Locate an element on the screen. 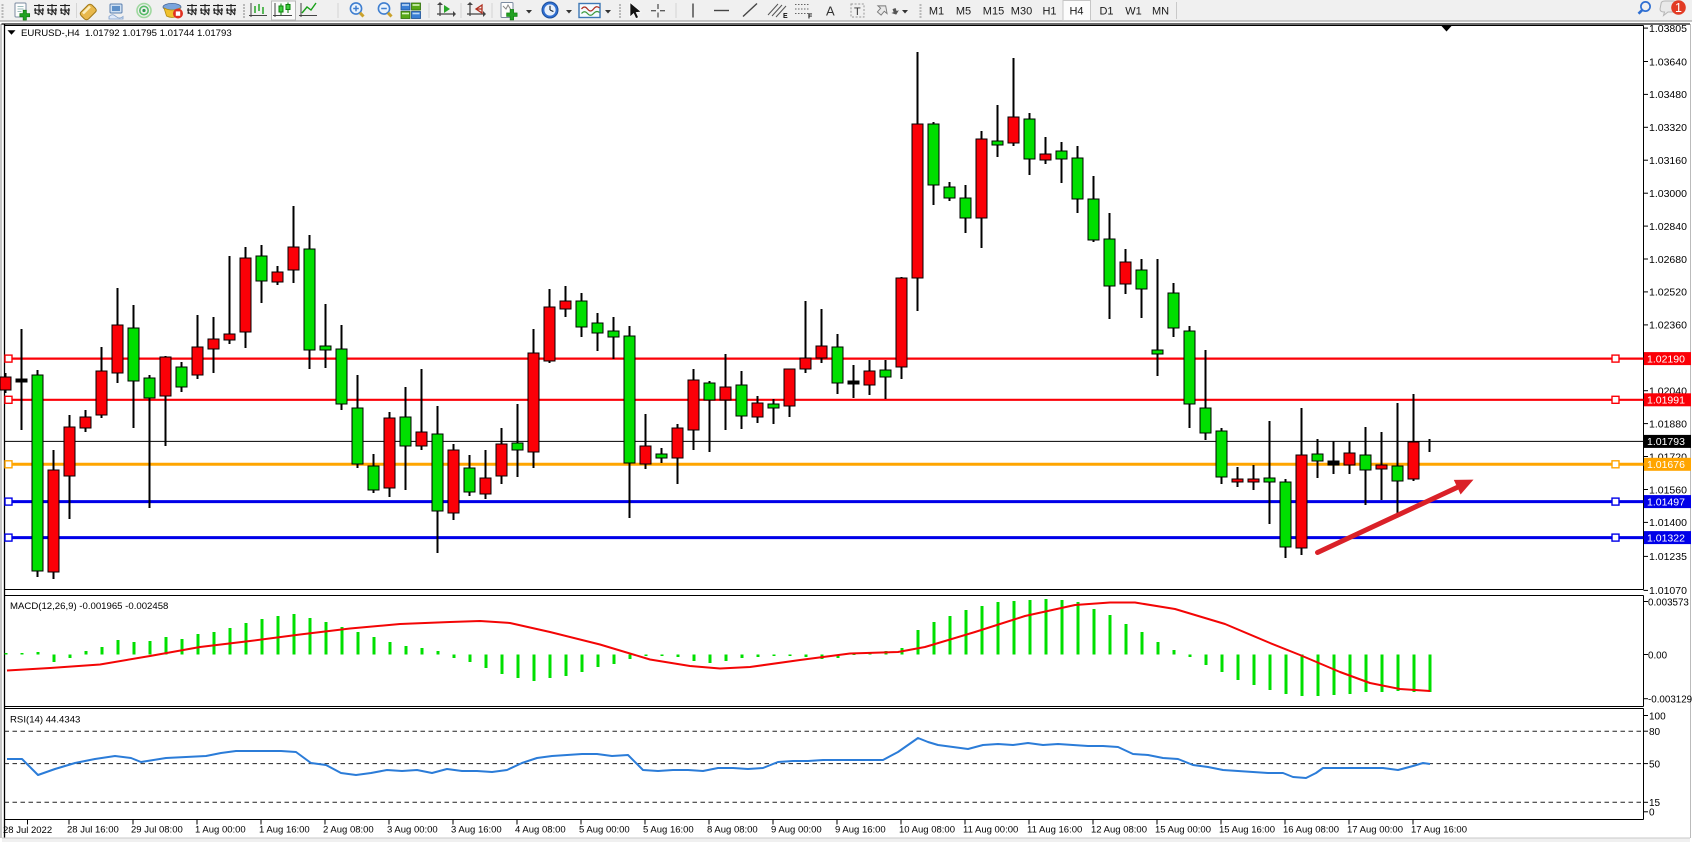 Image resolution: width=1692 pixels, height=847 pixels. svg-text: 0 is located at coordinates (1652, 813).